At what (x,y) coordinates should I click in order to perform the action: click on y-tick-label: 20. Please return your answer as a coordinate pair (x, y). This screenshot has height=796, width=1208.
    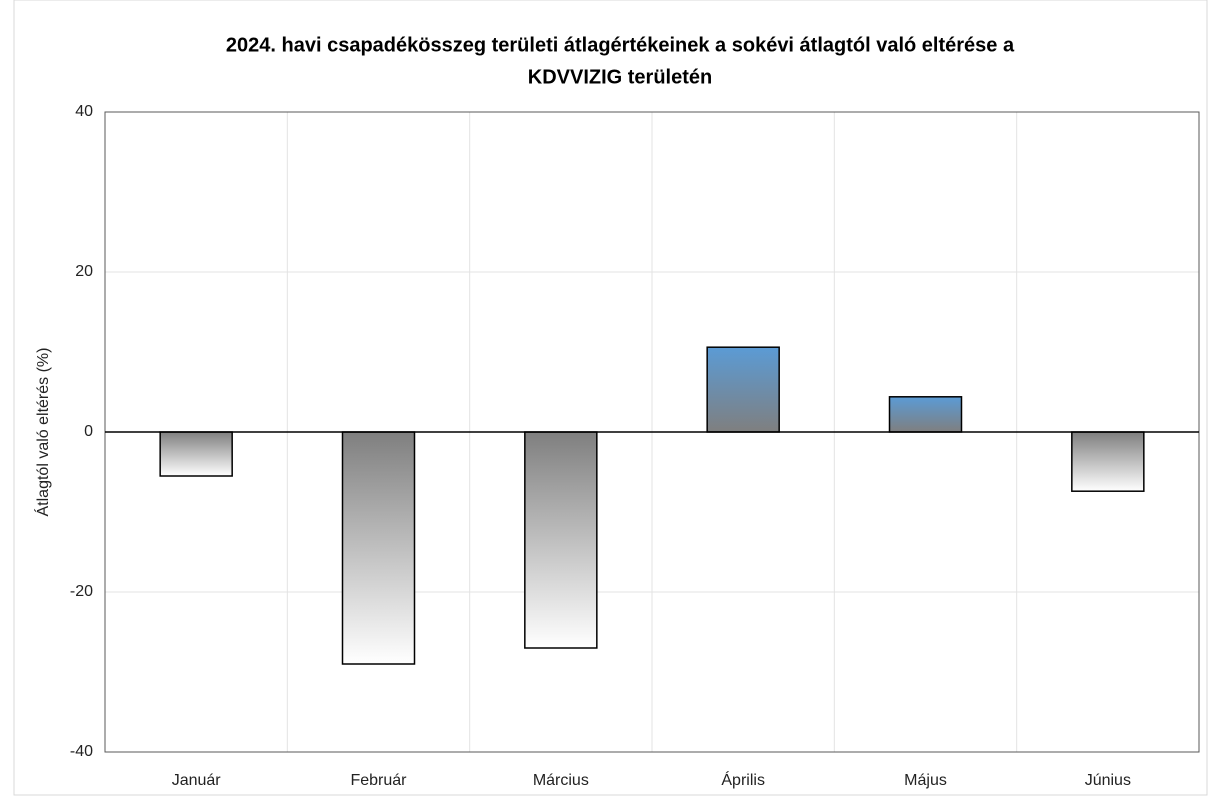
    Looking at the image, I should click on (84, 271).